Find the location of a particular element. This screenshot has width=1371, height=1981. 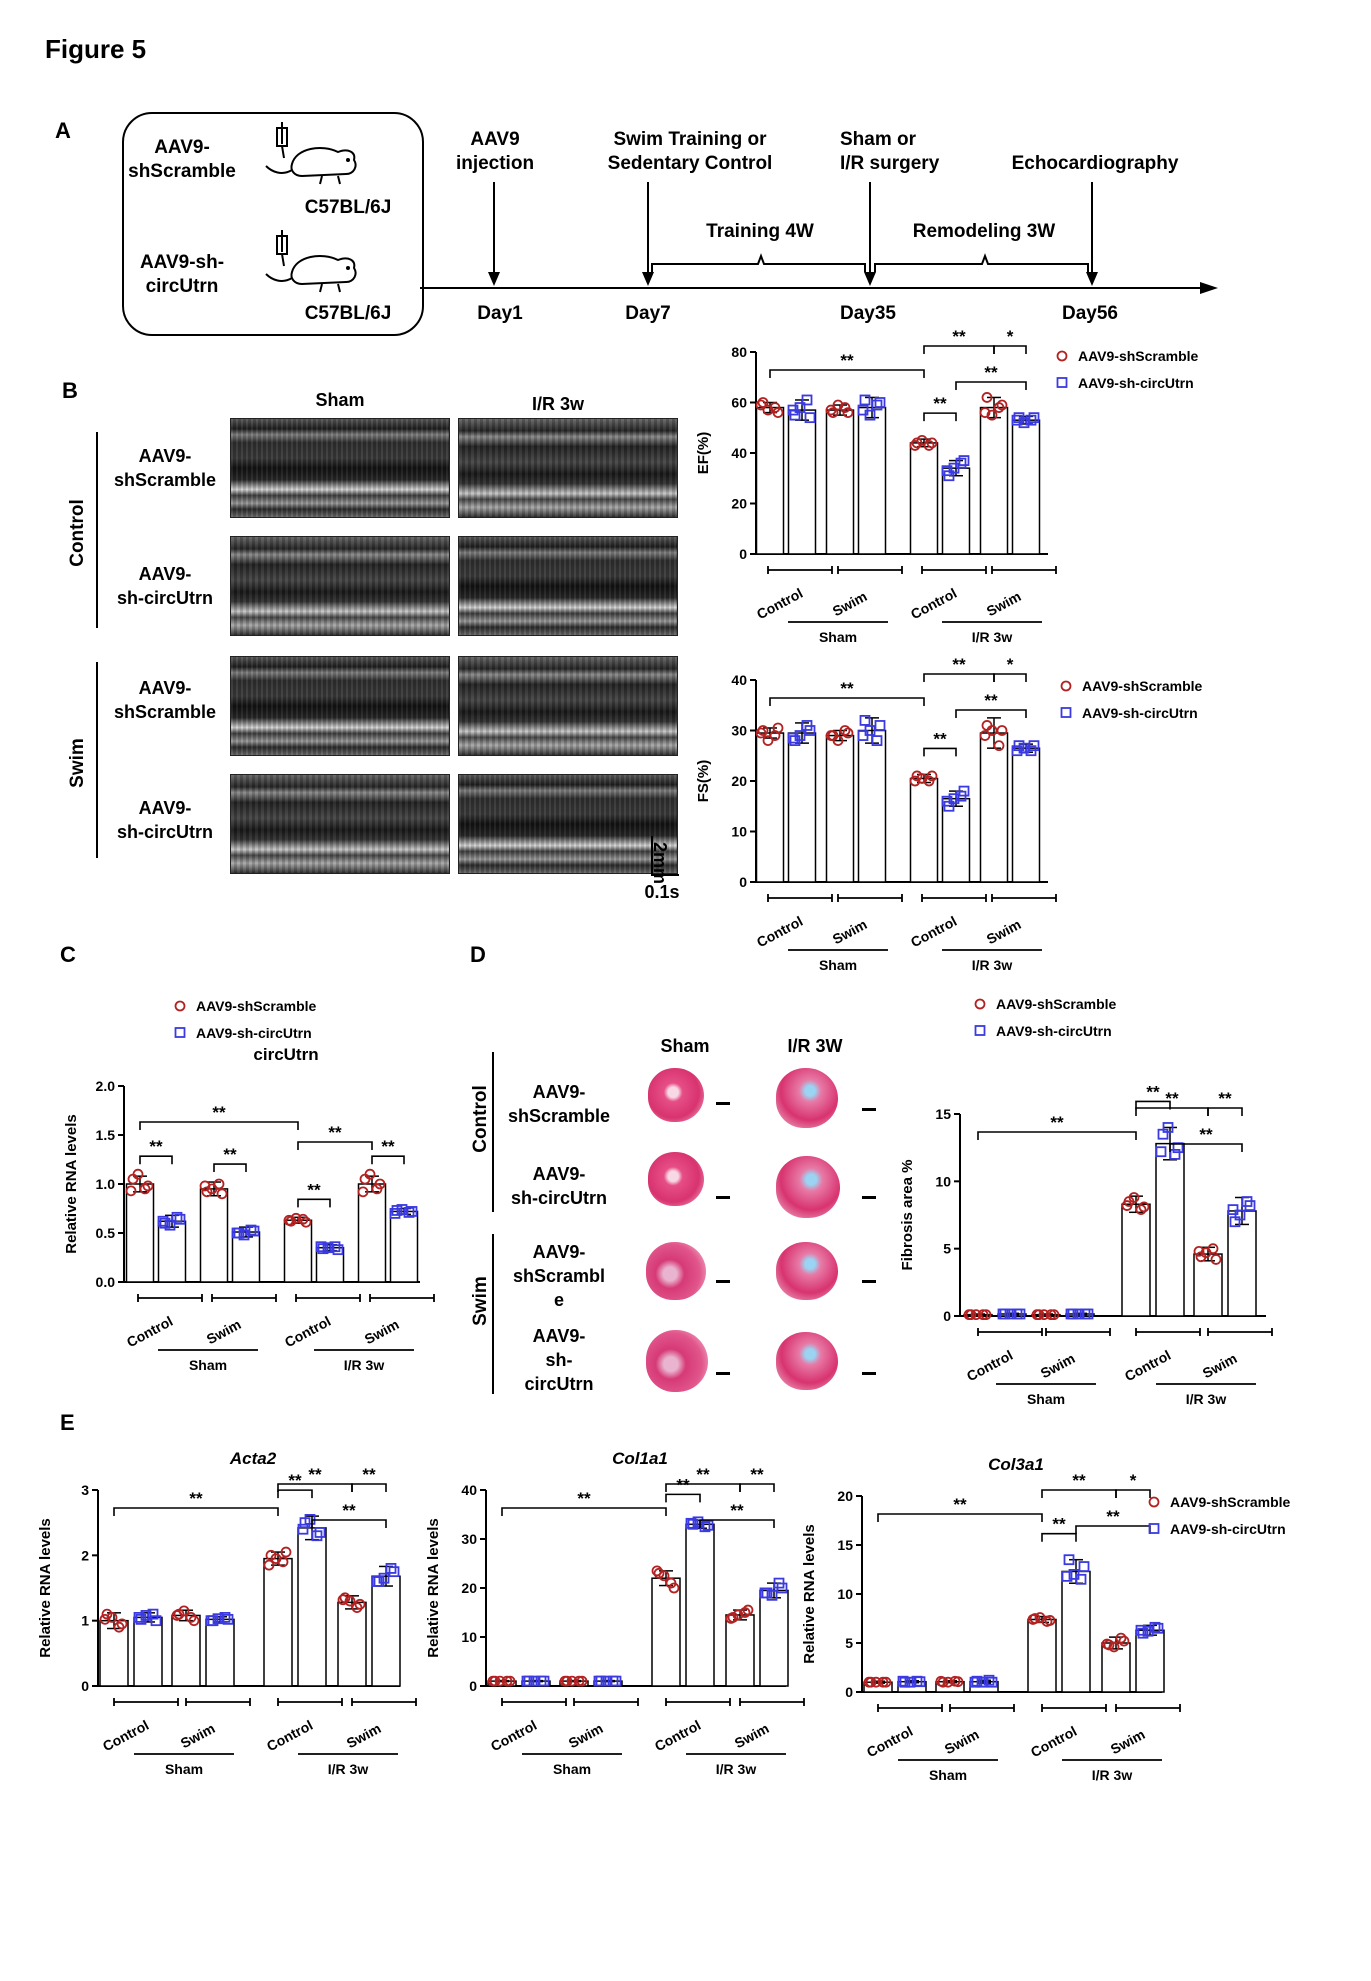

y-tick-label: 40 is located at coordinates (739, 453).